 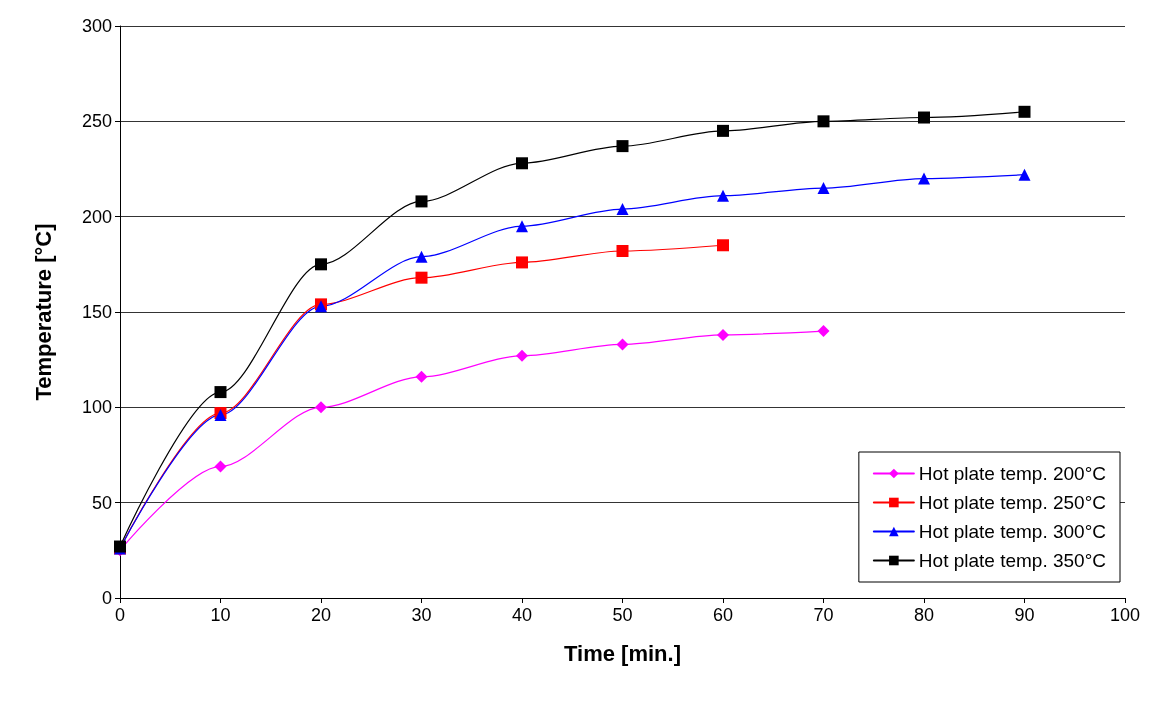 What do you see at coordinates (1125, 615) in the screenshot?
I see `x-tick-label: 100` at bounding box center [1125, 615].